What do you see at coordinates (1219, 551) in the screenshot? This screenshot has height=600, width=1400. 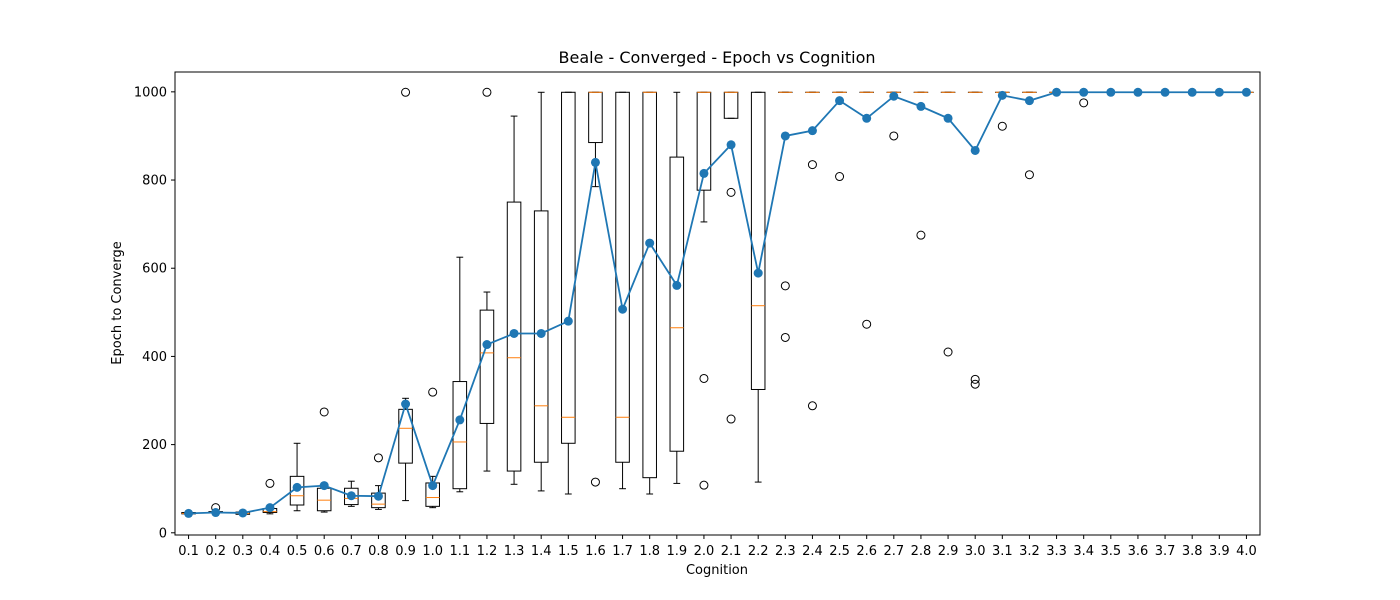 I see `x-tick-label: 3.9` at bounding box center [1219, 551].